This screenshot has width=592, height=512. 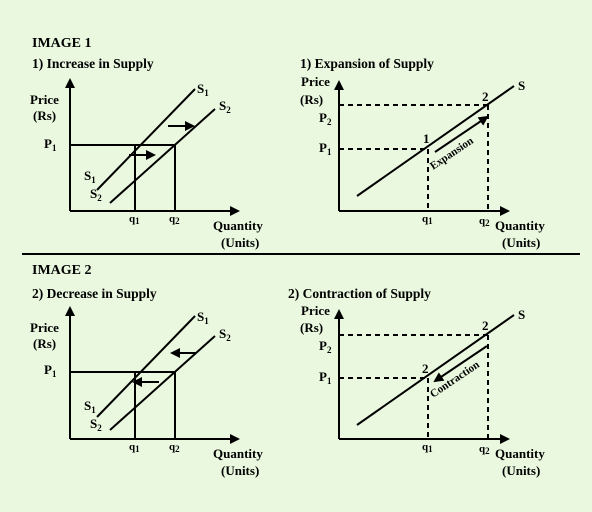 I want to click on decrease-supply-title: 2) Decrease in Supply, so click(x=94, y=293).